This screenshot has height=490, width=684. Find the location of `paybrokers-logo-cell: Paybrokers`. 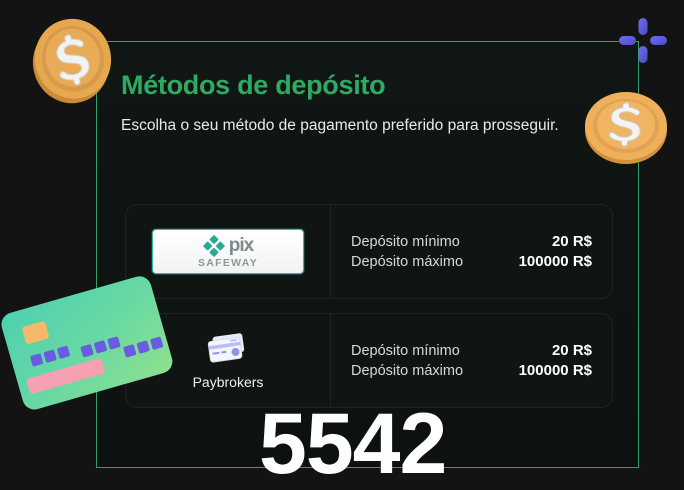

paybrokers-logo-cell: Paybrokers is located at coordinates (228, 360).